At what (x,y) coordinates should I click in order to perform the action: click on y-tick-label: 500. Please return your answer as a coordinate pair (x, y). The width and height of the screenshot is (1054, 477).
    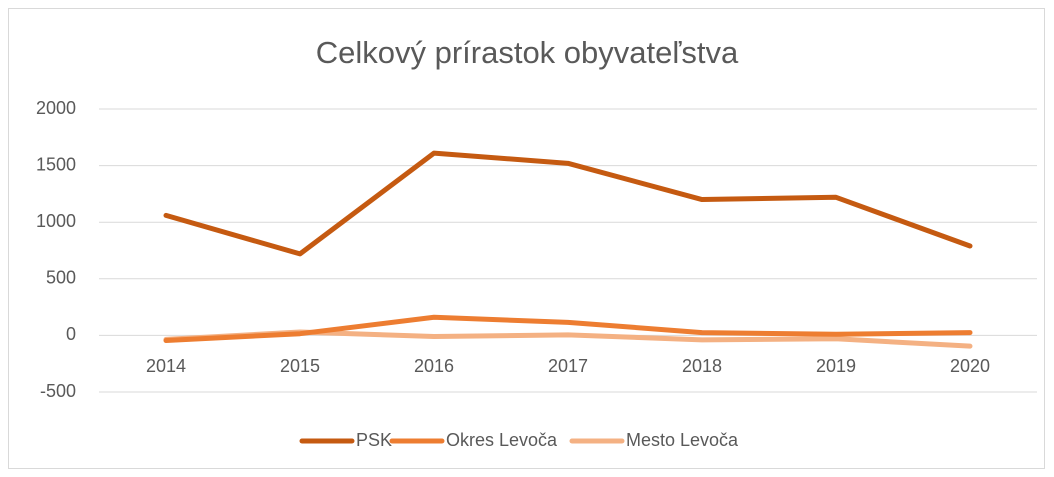
    Looking at the image, I should click on (61, 278).